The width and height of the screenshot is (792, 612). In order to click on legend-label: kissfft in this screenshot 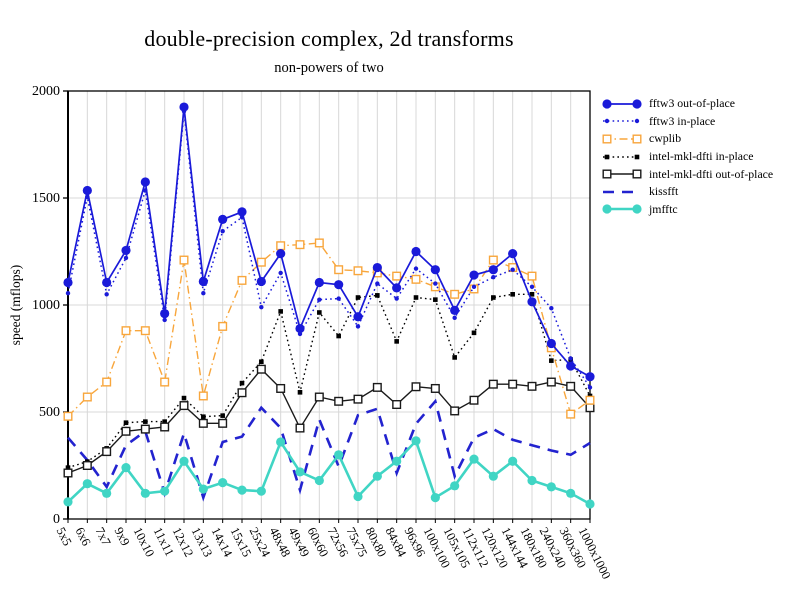, I will do `click(664, 191)`.